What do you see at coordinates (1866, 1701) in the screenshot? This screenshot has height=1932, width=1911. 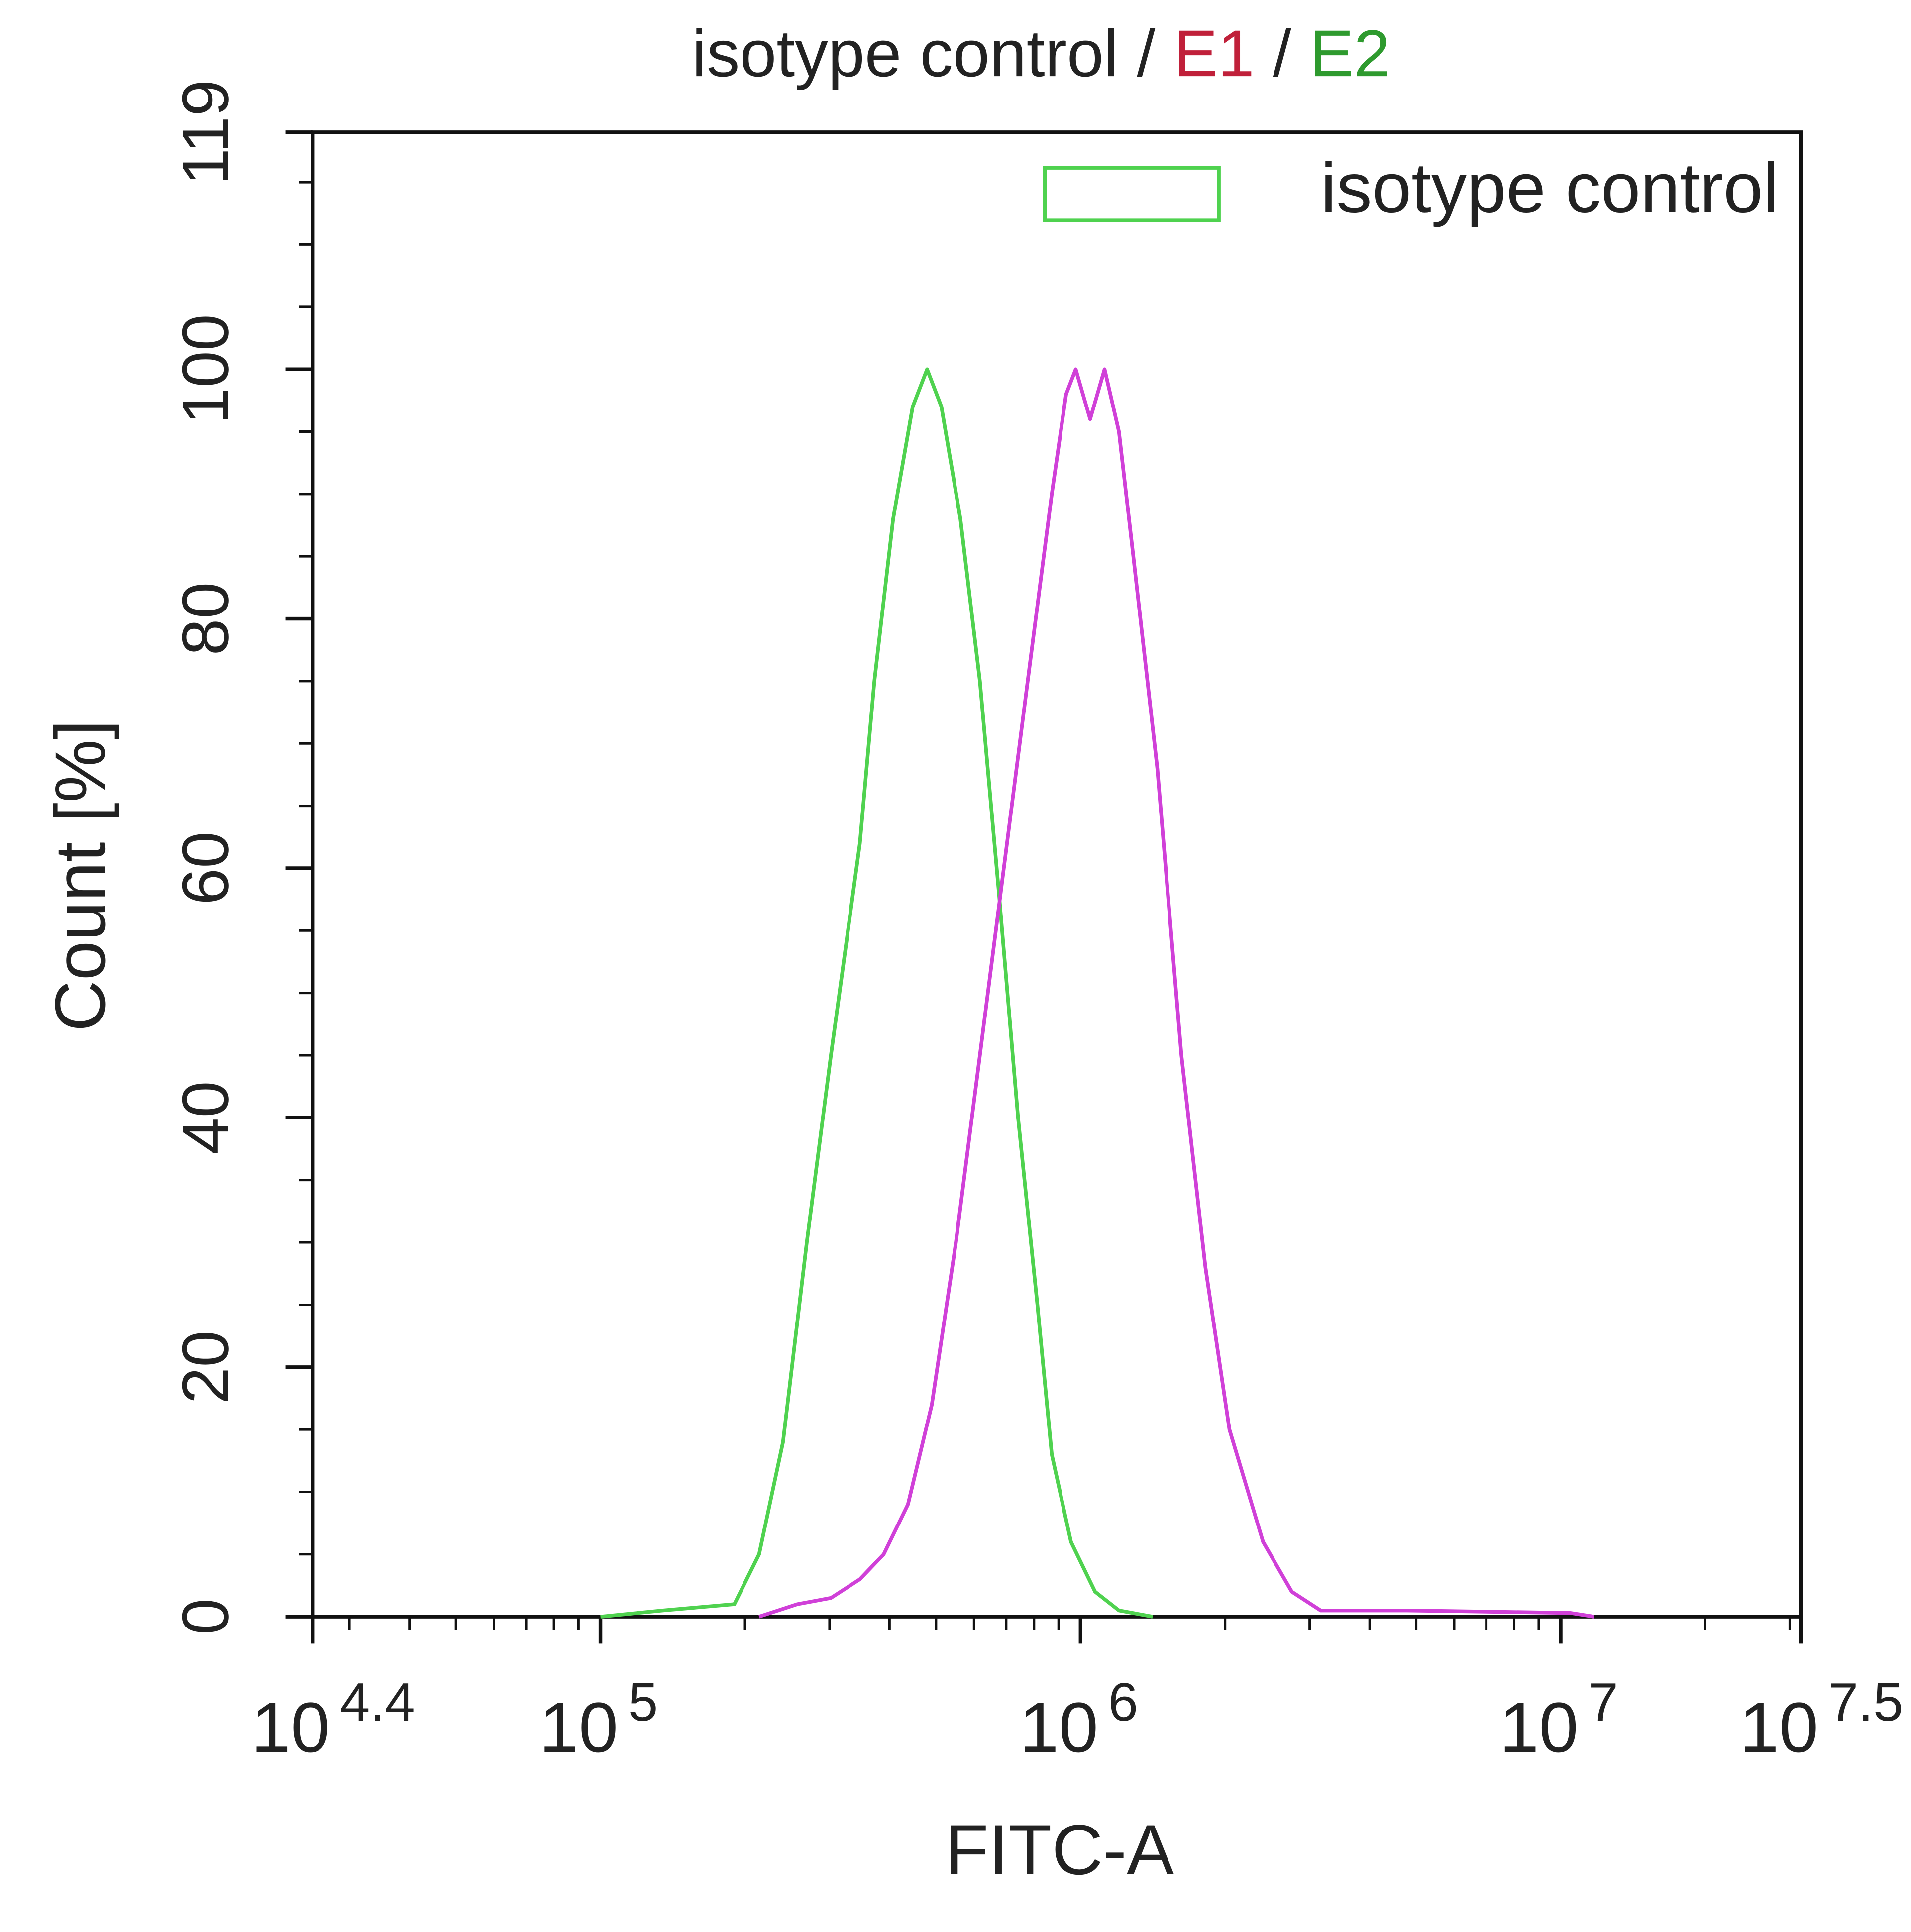 I see `x-tick-exponent: 7.5` at bounding box center [1866, 1701].